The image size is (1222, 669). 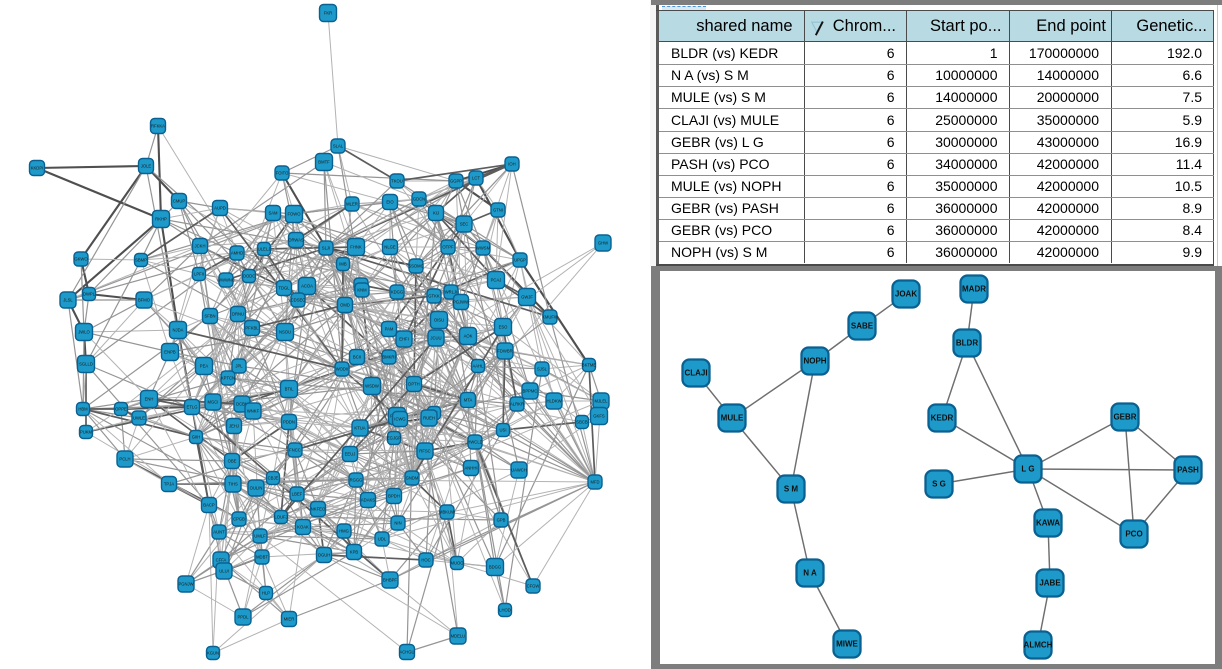 What do you see at coordinates (439, 320) in the screenshot?
I see `svg-text: OISU` at bounding box center [439, 320].